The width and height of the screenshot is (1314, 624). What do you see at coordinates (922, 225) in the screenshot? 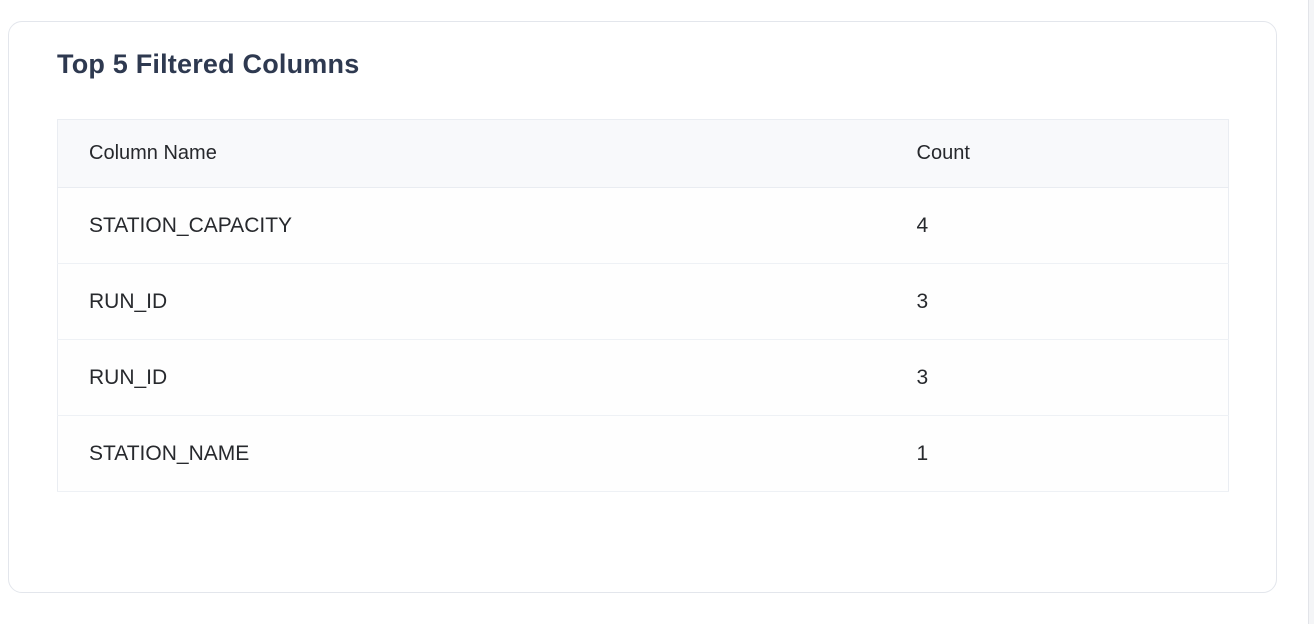
I see `cell-count: 4` at bounding box center [922, 225].